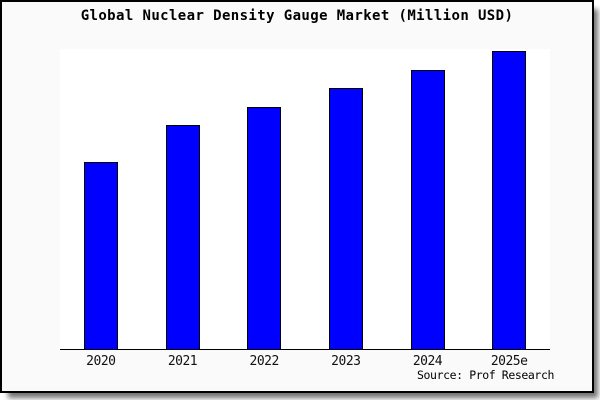 The height and width of the screenshot is (400, 600). What do you see at coordinates (427, 361) in the screenshot?
I see `x-tick-label-2024: 2024` at bounding box center [427, 361].